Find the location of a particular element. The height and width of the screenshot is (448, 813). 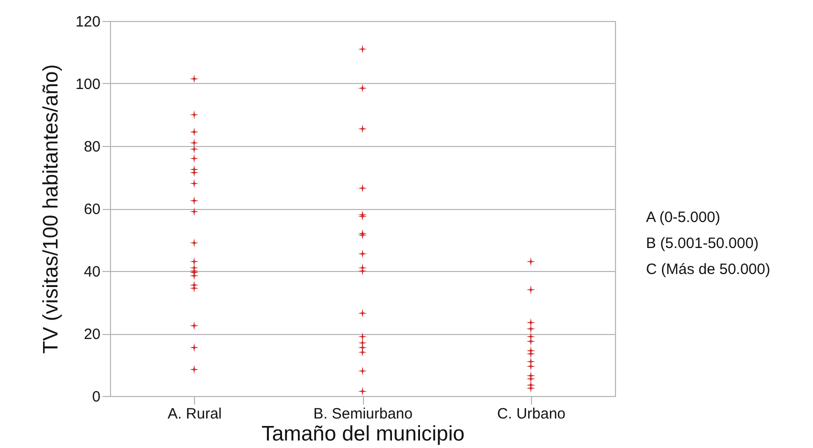

text: A (0-5.000) is located at coordinates (684, 218).